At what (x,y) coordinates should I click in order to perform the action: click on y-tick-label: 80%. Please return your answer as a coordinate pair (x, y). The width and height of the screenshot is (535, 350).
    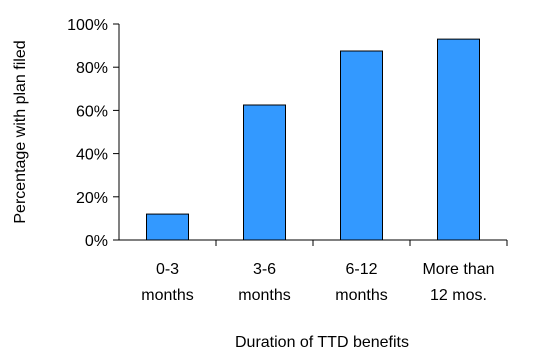
    Looking at the image, I should click on (92, 68).